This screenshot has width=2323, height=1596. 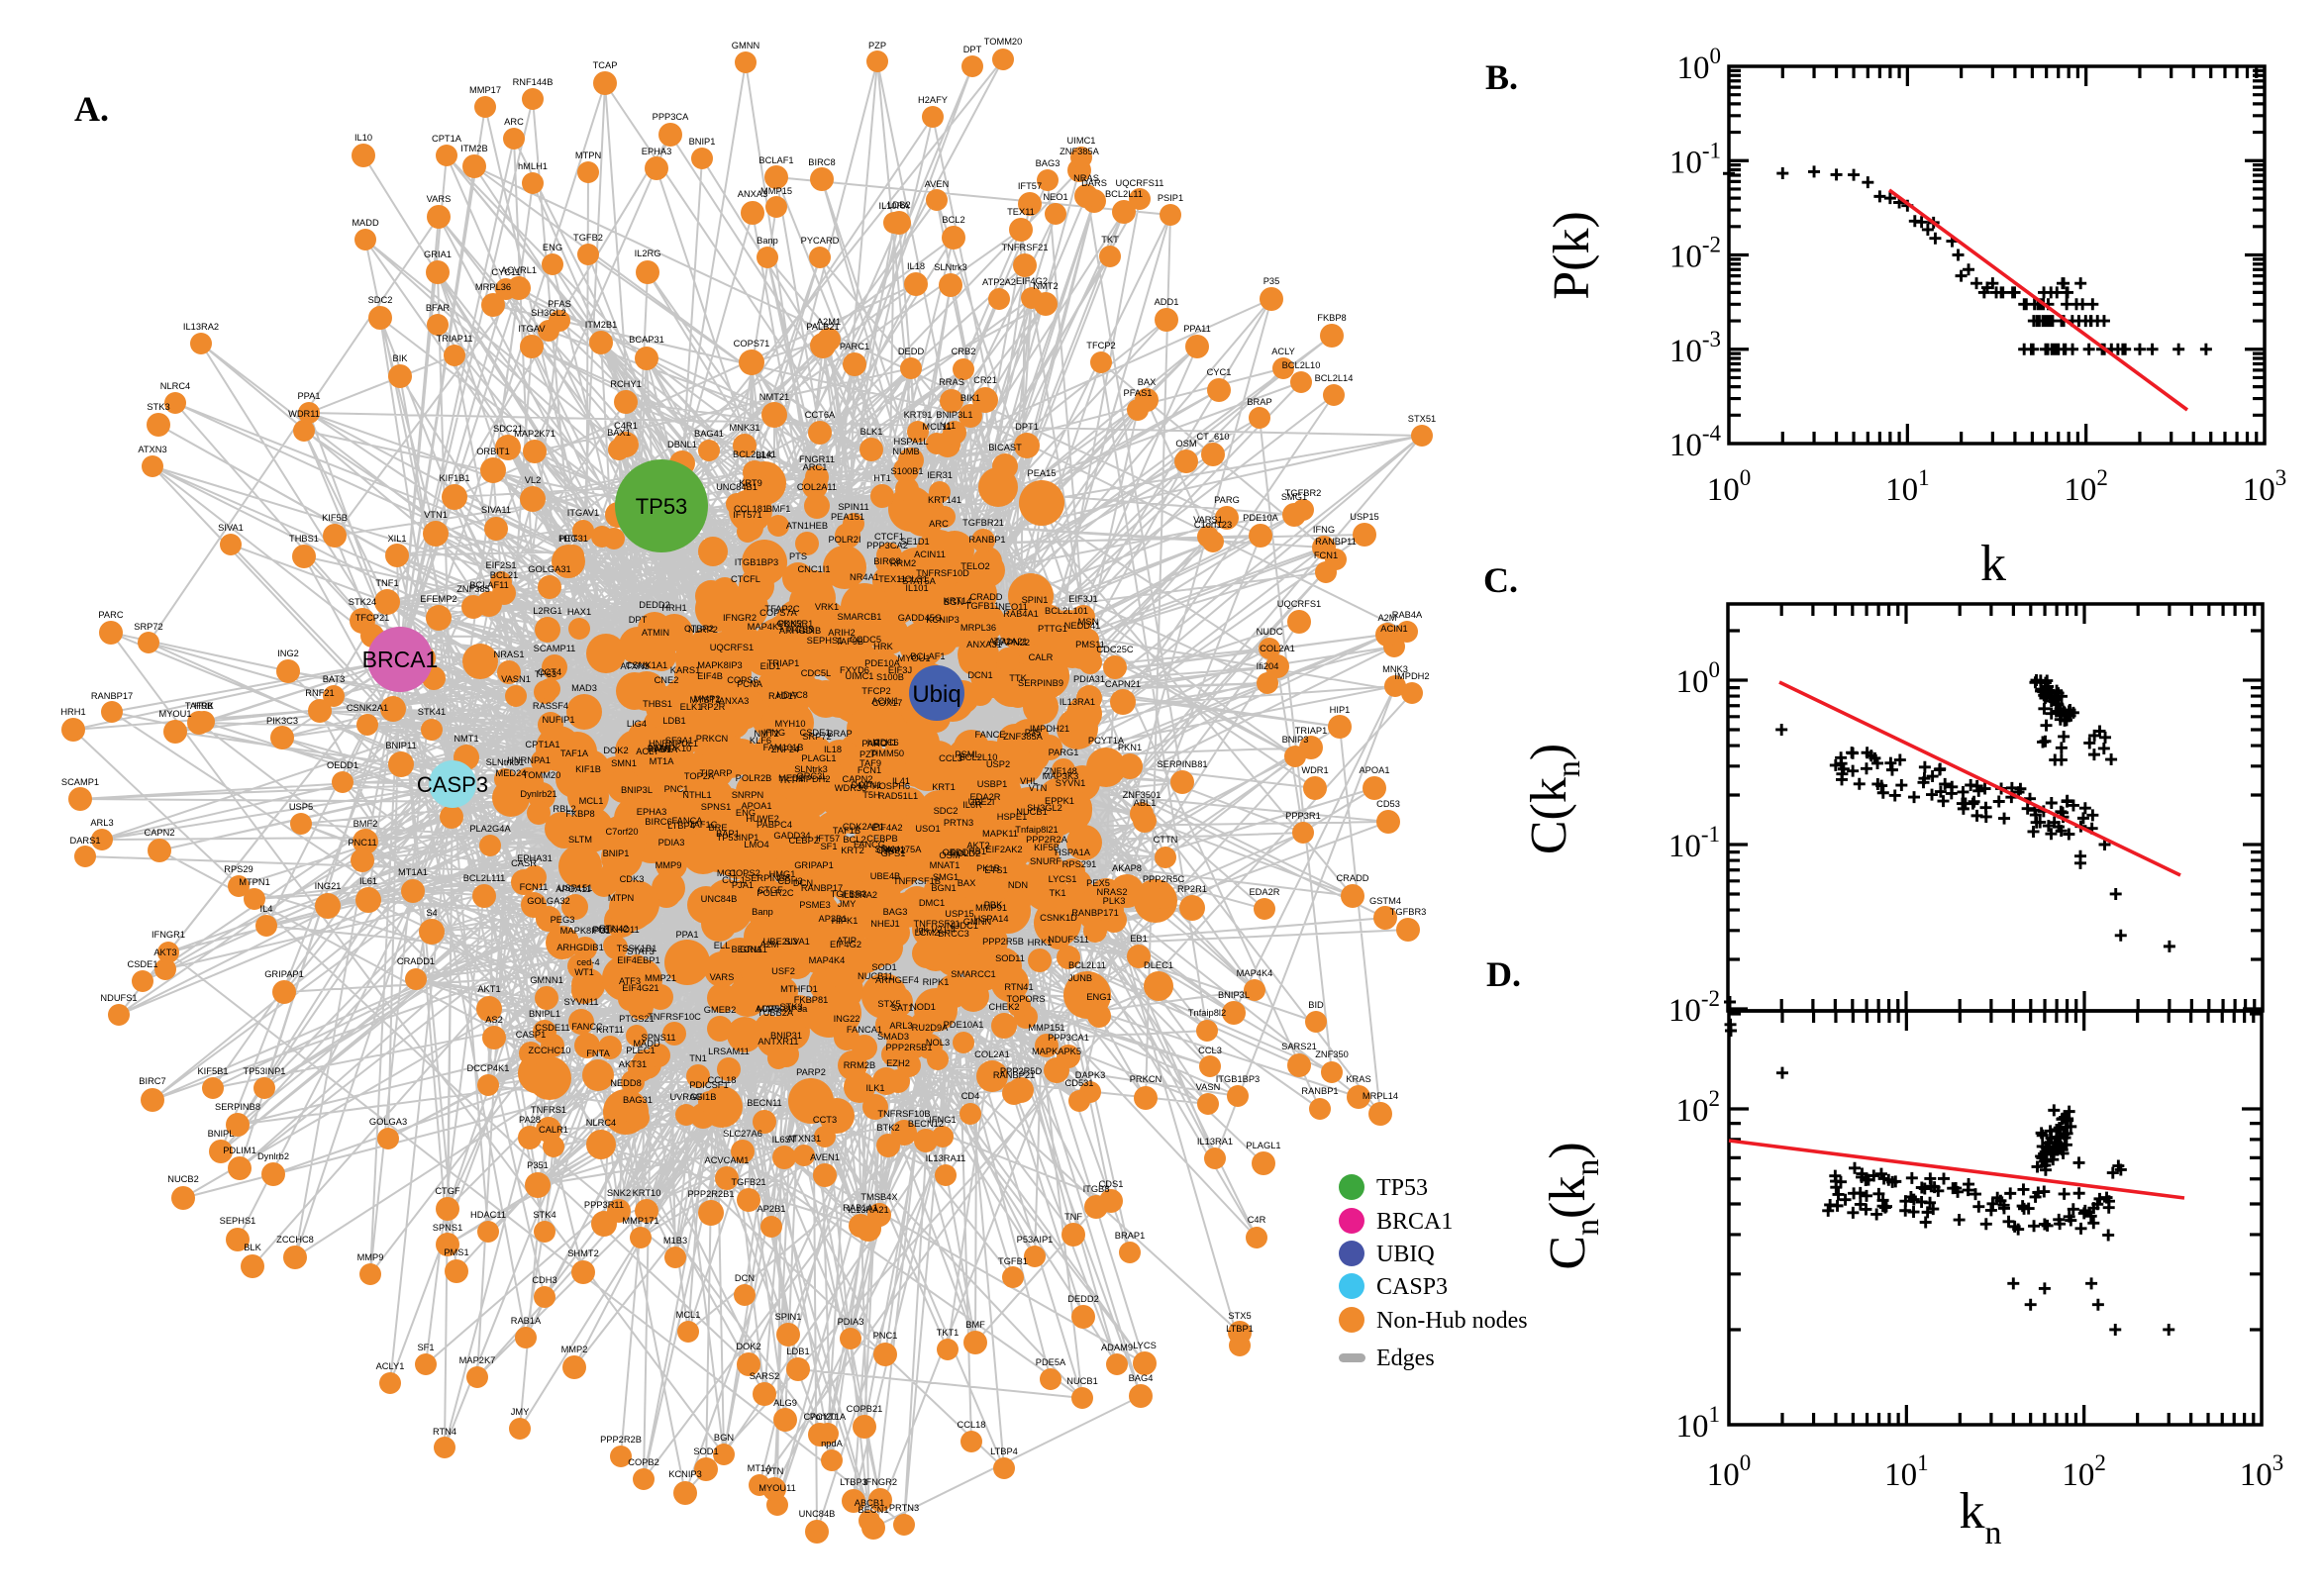 I want to click on svg-text: TRIAP11, so click(x=454, y=339).